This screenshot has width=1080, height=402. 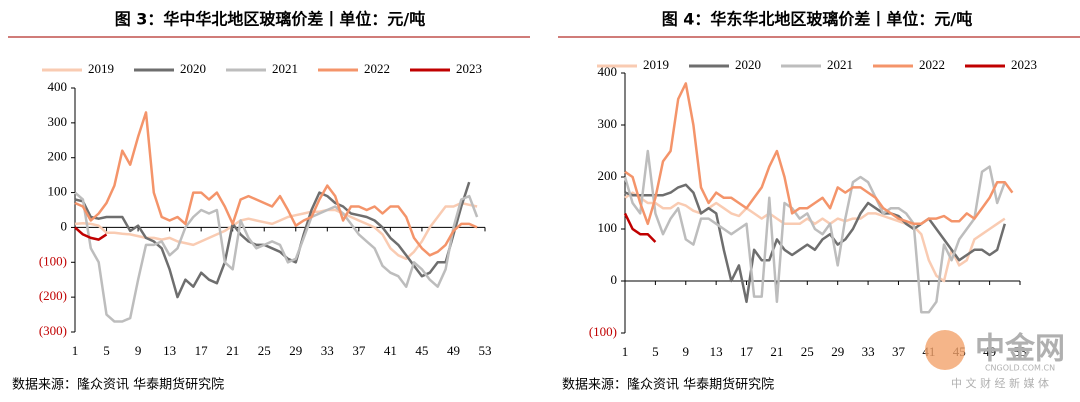 What do you see at coordinates (945, 350) in the screenshot?
I see `watermark-logo` at bounding box center [945, 350].